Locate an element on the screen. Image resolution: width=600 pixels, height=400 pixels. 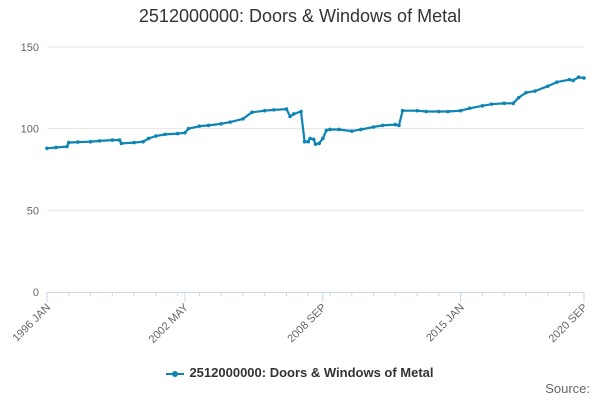
chart-title: 2512000000: Doors & Windows of Metal is located at coordinates (300, 16).